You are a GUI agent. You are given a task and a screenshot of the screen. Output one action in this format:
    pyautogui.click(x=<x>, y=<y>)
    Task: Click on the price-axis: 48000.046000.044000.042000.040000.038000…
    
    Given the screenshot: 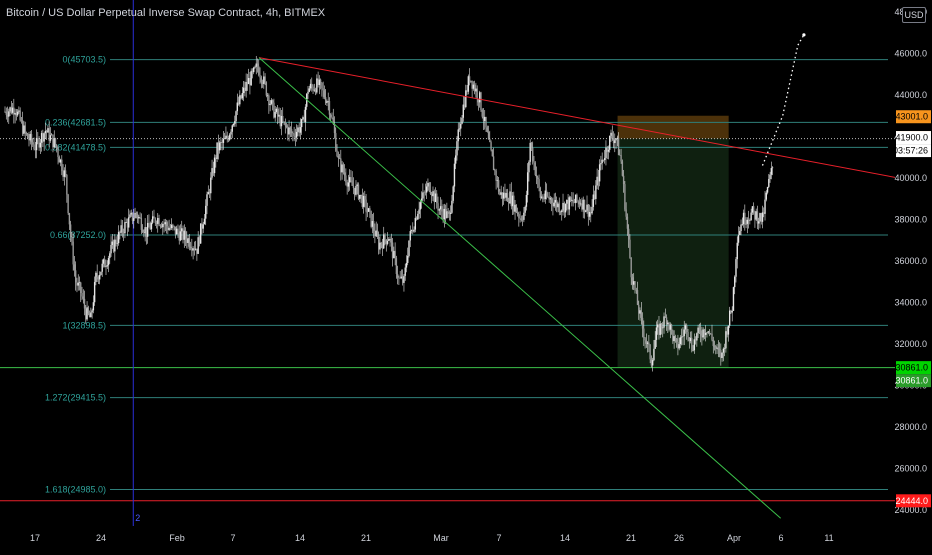 What is the action you would take?
    pyautogui.click(x=913, y=275)
    